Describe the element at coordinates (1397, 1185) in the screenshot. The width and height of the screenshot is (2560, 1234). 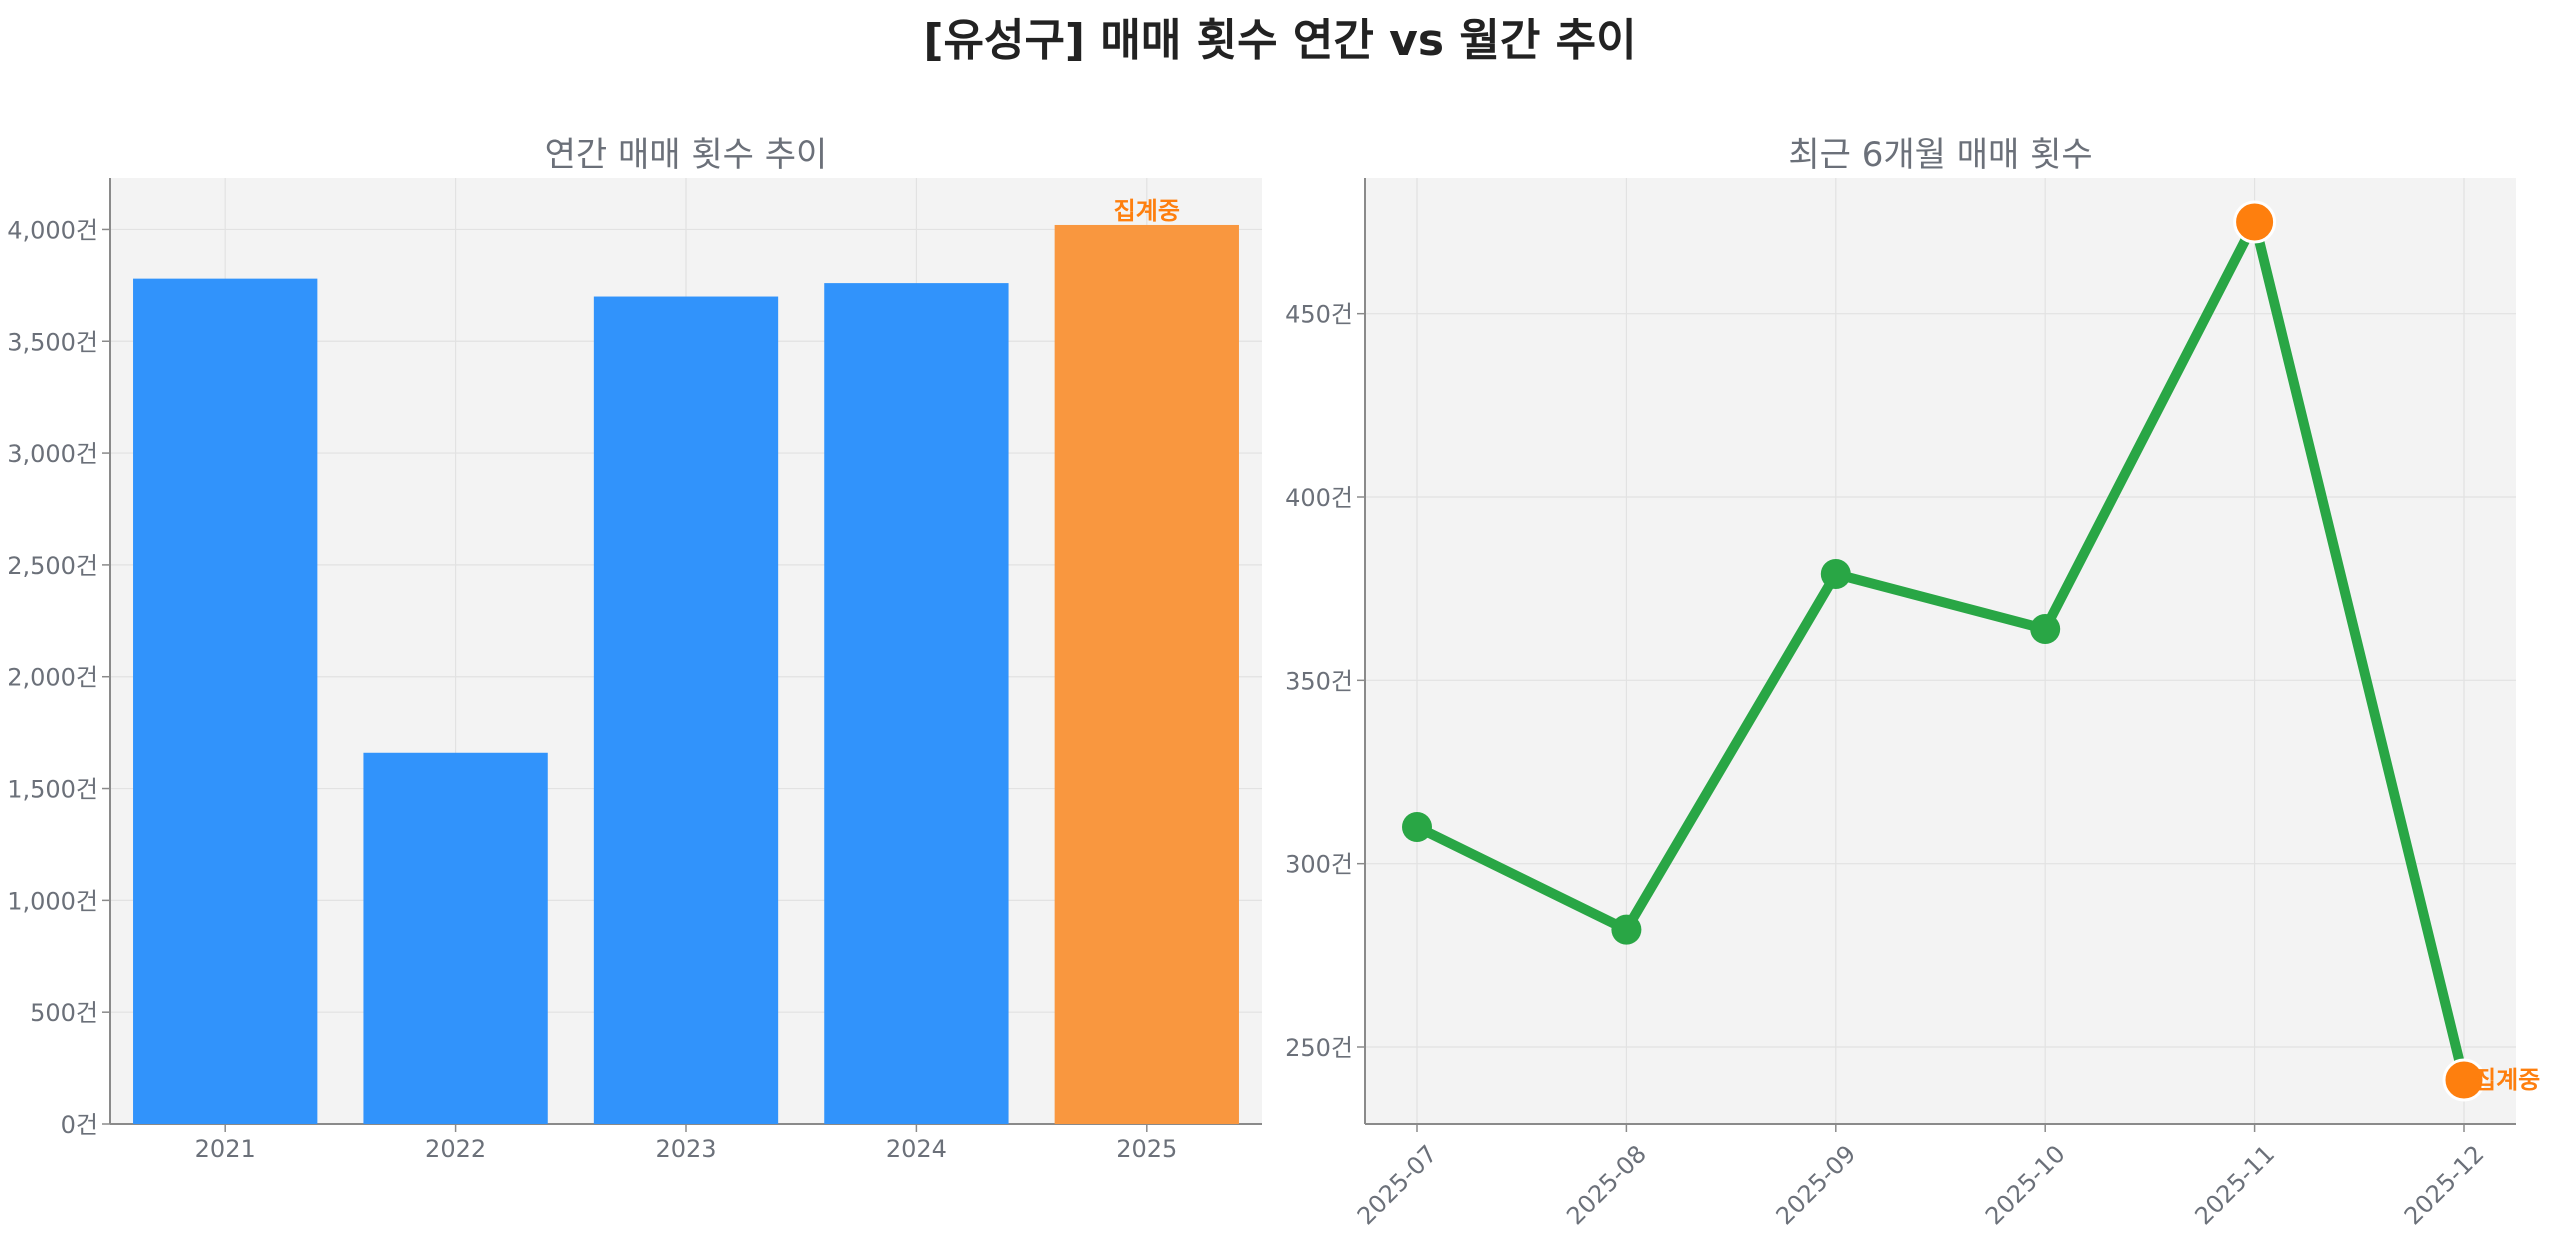
I see `x-tick-label: 2025-07` at that location.